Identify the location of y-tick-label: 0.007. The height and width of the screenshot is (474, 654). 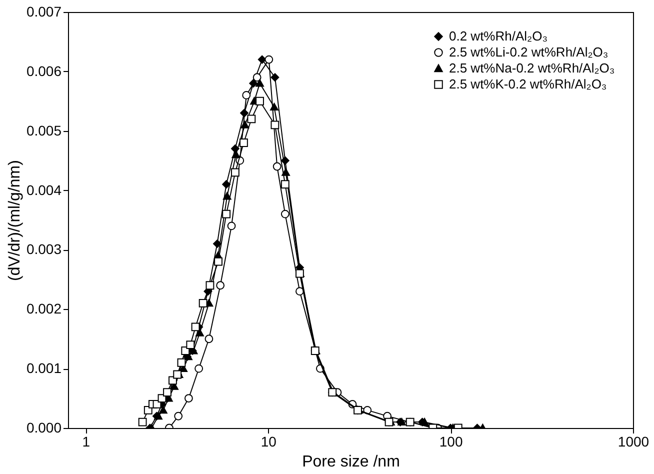
(44, 12).